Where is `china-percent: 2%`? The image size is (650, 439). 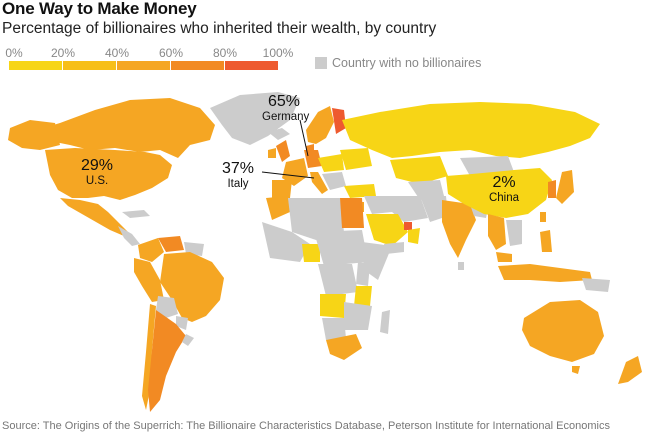
china-percent: 2% is located at coordinates (504, 182).